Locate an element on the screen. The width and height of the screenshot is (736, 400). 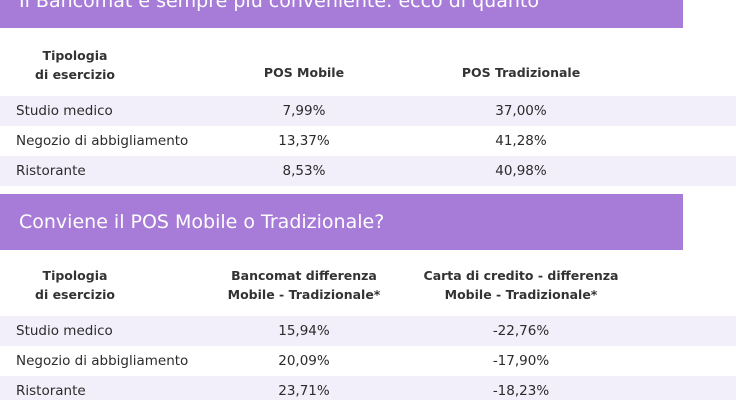
cell-value: 13,37% is located at coordinates (304, 141).